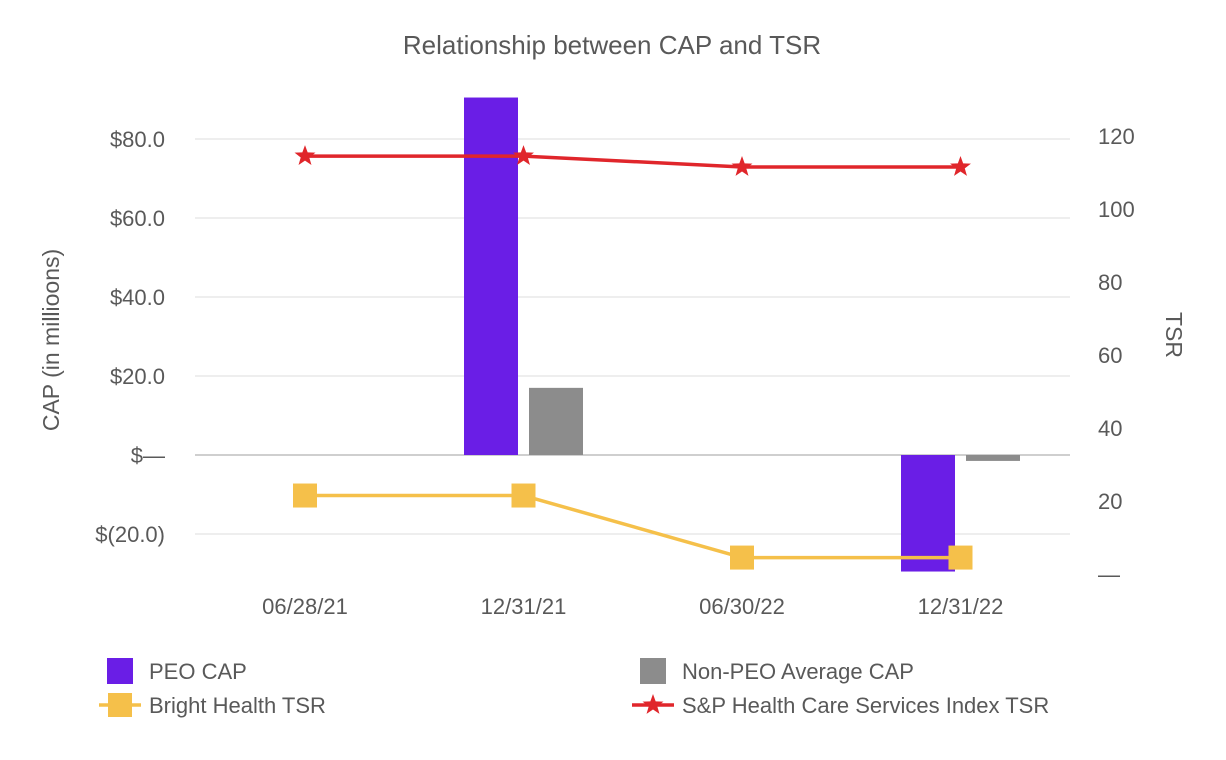 The image size is (1226, 760). I want to click on x-tick-label: 12/31/21, so click(524, 606).